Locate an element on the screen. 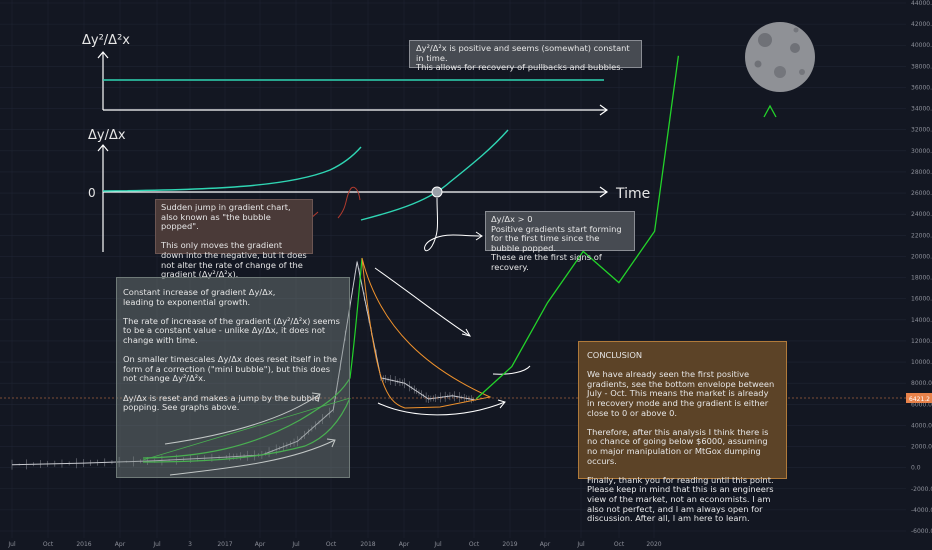 The width and height of the screenshot is (932, 550). envelope-upper is located at coordinates (252, 358).